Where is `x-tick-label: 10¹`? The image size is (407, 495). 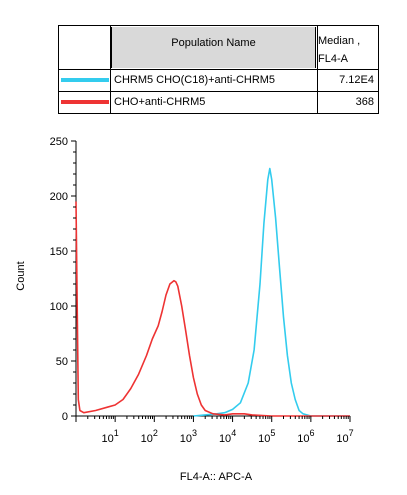
x-tick-label: 10¹ is located at coordinates (110, 436).